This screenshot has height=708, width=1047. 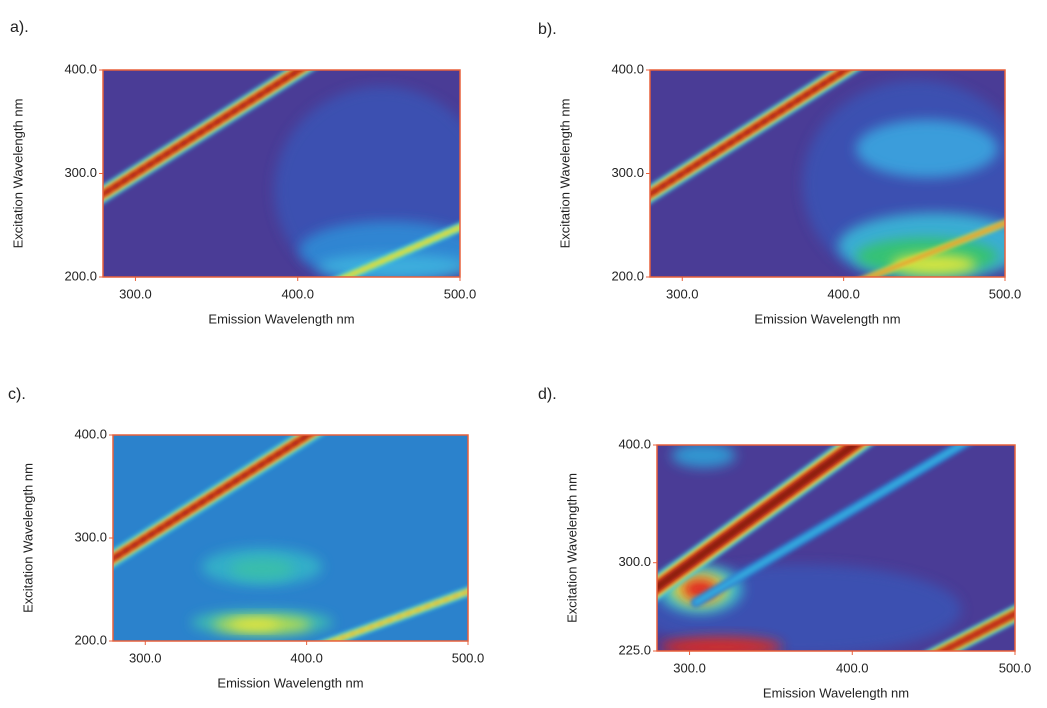 What do you see at coordinates (634, 649) in the screenshot?
I see `y-tick-label: 225.0` at bounding box center [634, 649].